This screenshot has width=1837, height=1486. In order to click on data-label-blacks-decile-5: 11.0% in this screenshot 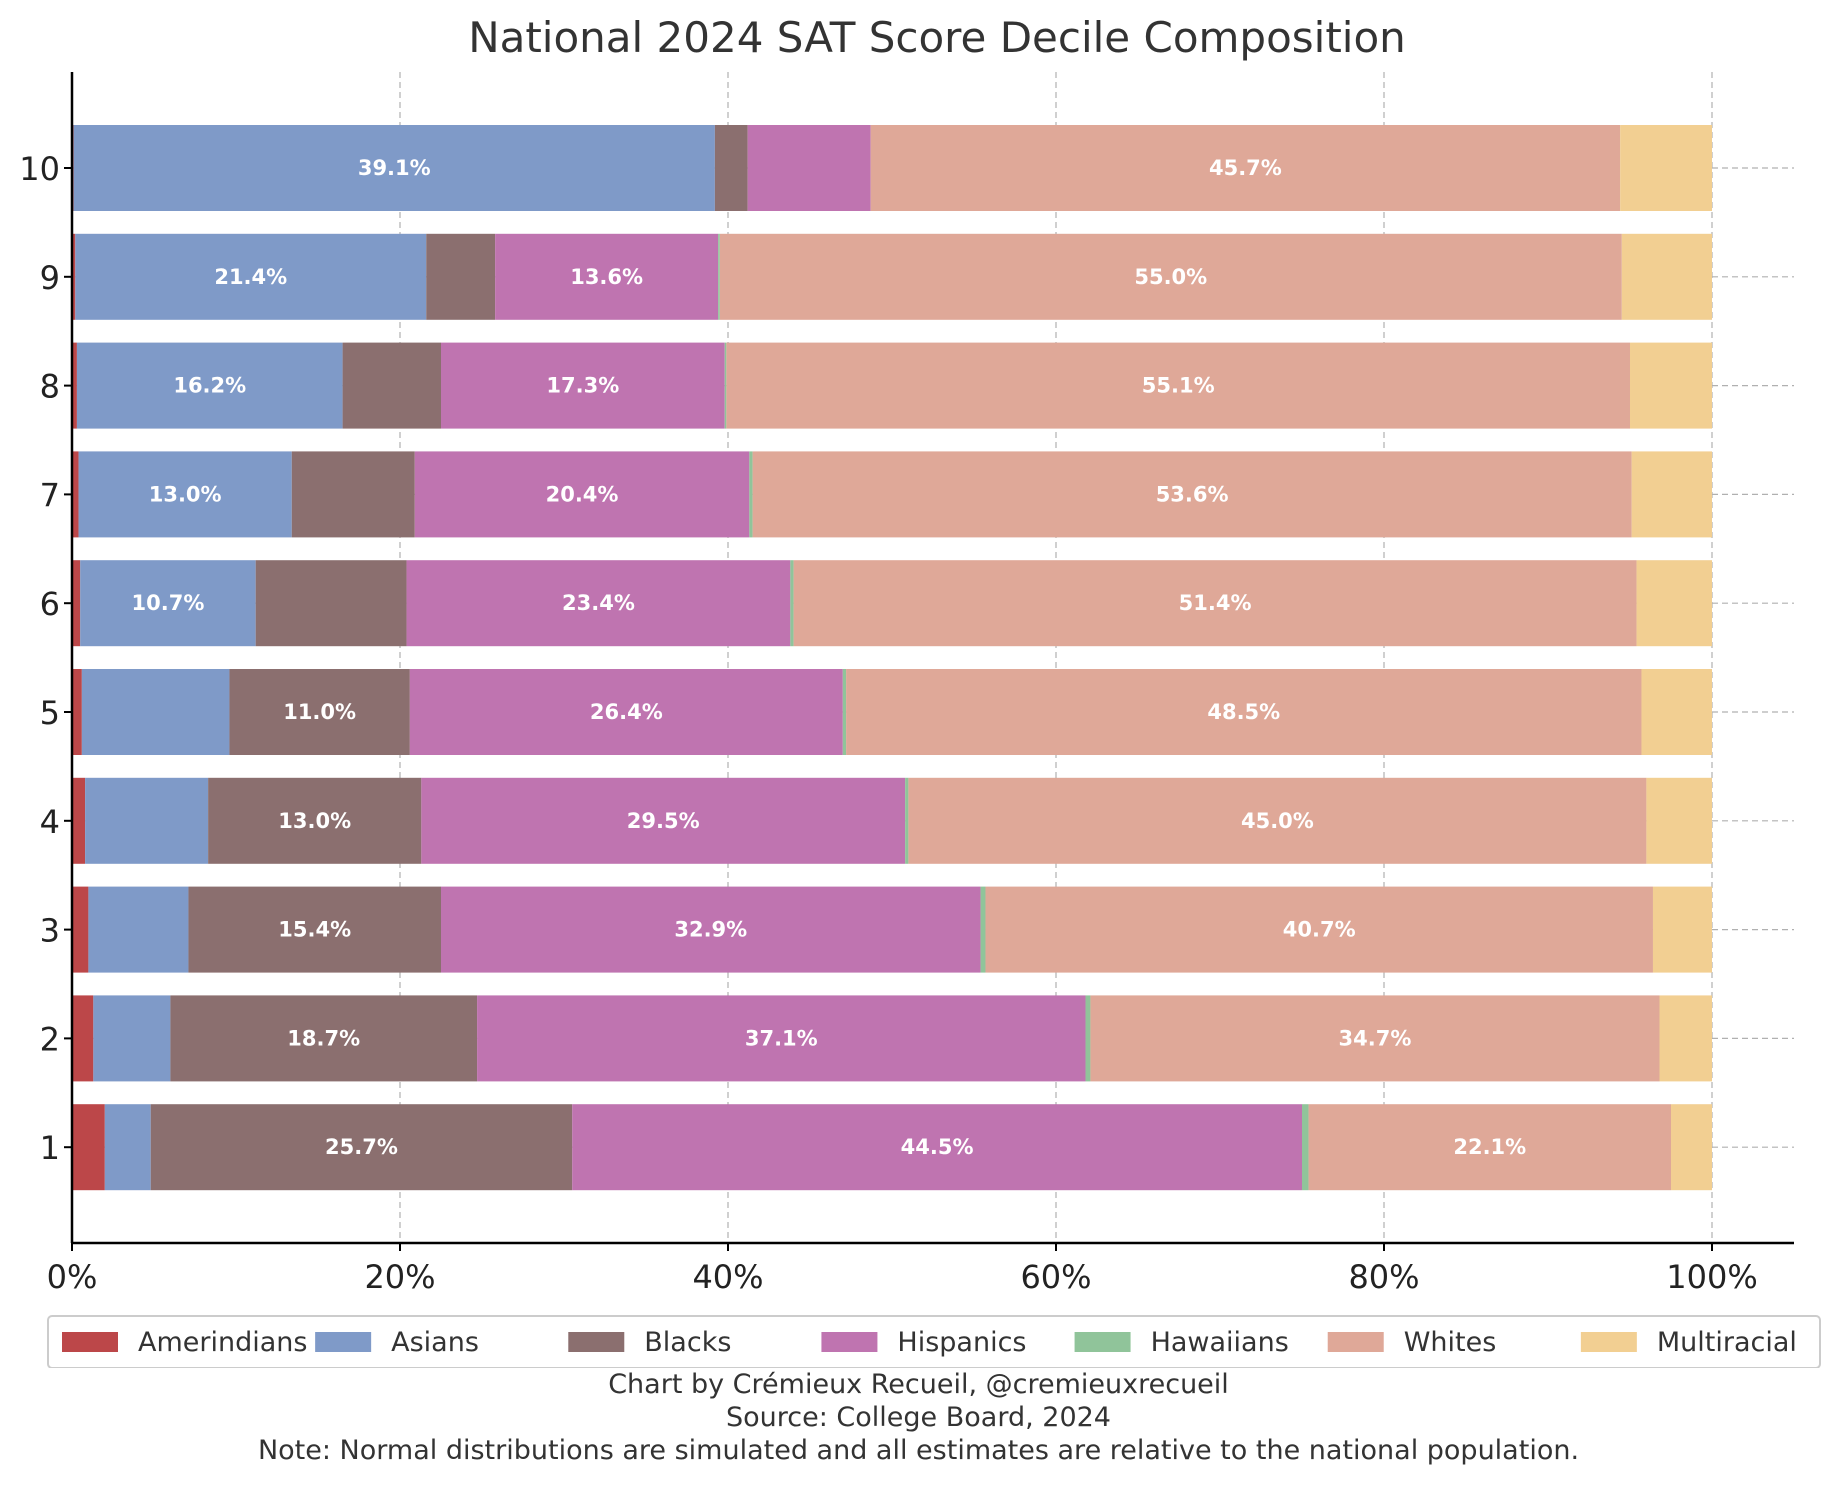, I will do `click(319, 712)`.